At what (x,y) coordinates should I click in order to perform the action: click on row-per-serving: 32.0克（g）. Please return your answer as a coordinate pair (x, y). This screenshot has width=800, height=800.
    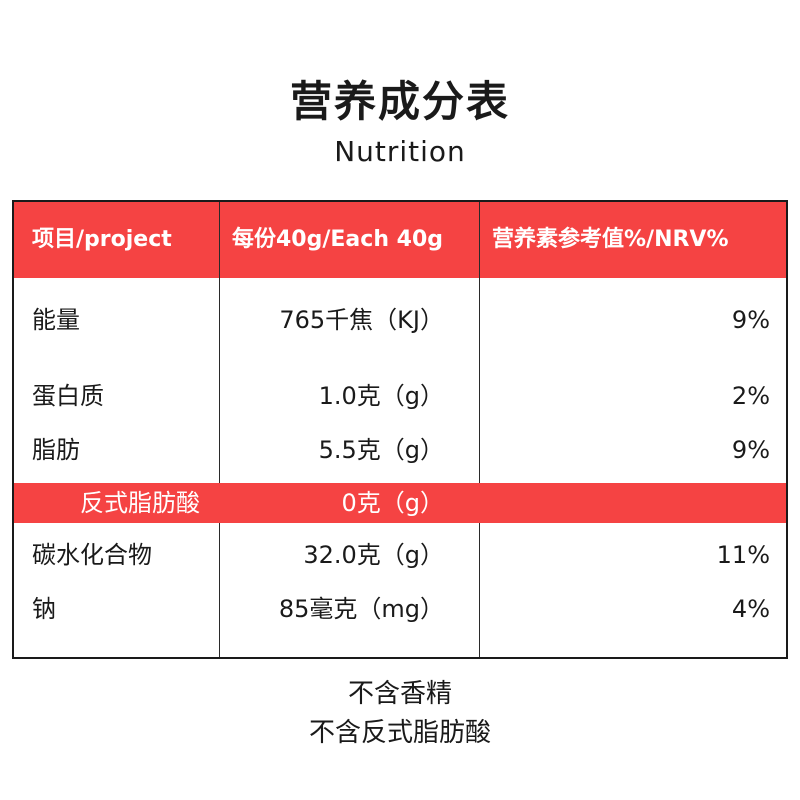
    Looking at the image, I should click on (373, 555).